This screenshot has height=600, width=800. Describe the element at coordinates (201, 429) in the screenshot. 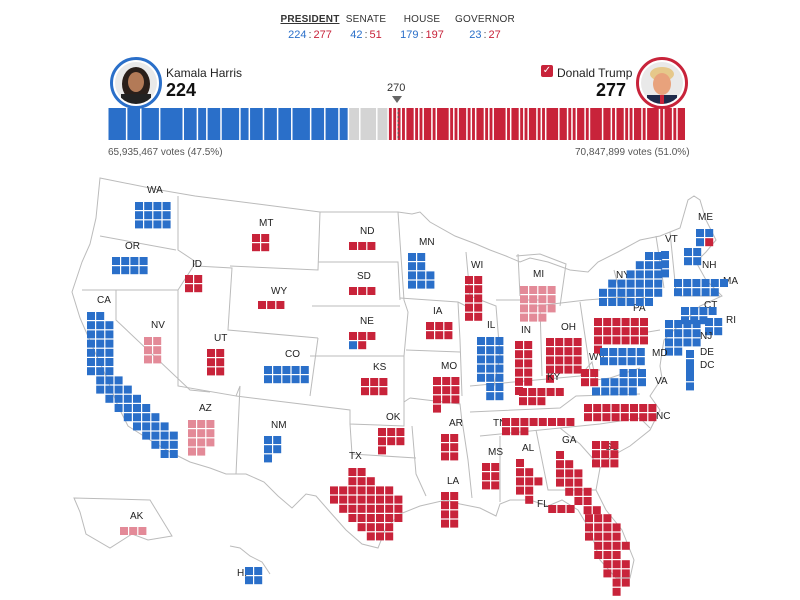

I see `state-az: AZ` at that location.